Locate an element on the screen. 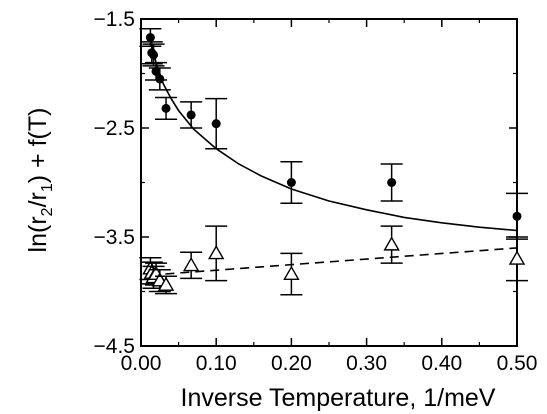 The height and width of the screenshot is (414, 547). y-axis-title-sub-2: 2 is located at coordinates (47, 211).